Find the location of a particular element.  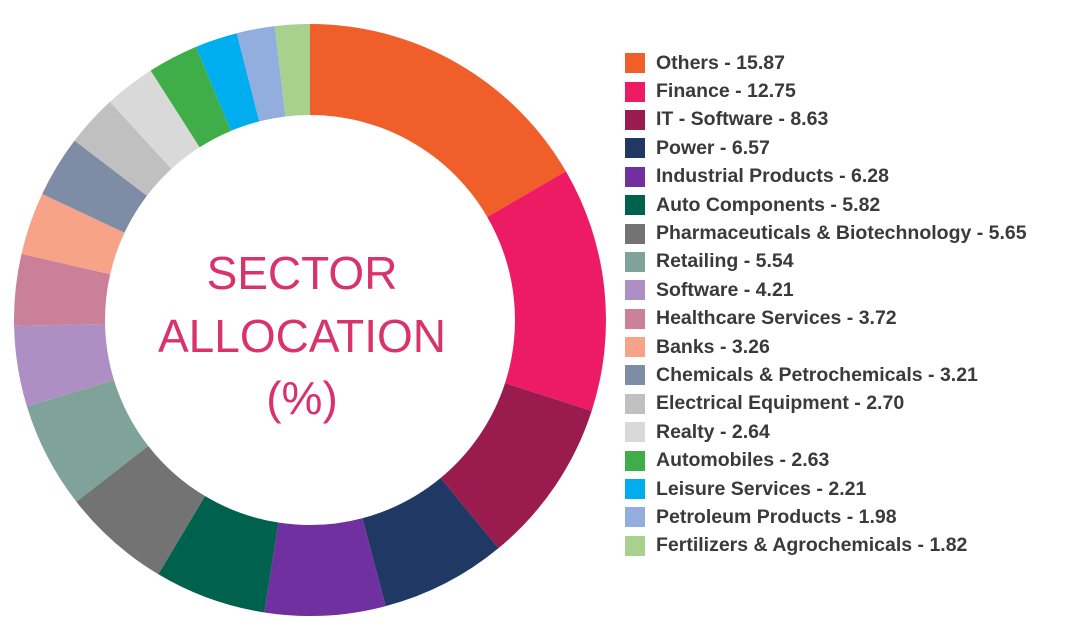

legend-item: Healthcare Services - 3.72 is located at coordinates (826, 319).